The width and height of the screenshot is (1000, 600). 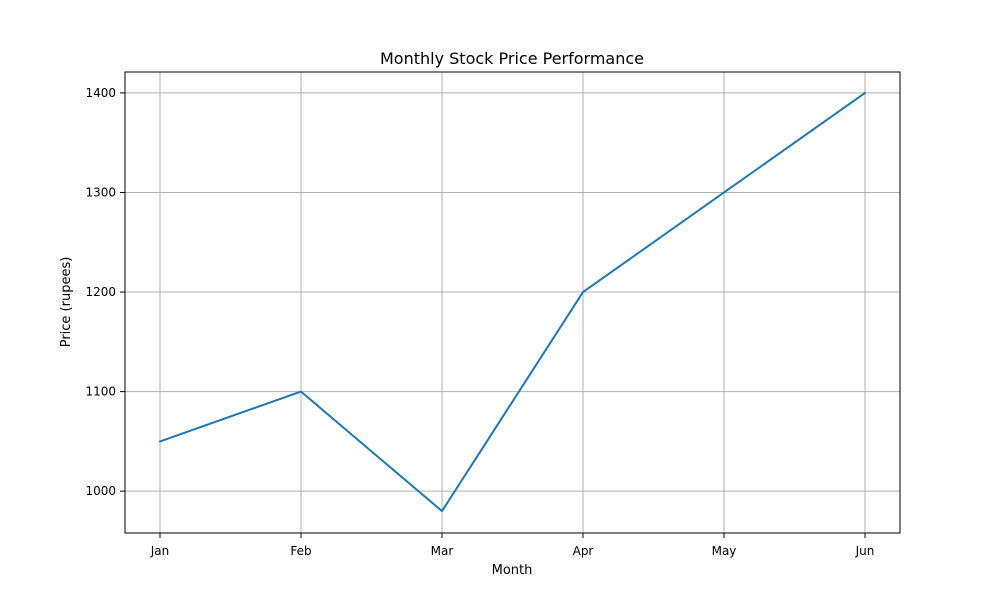 What do you see at coordinates (512, 58) in the screenshot?
I see `chart-title: Monthly Stock Price Performance` at bounding box center [512, 58].